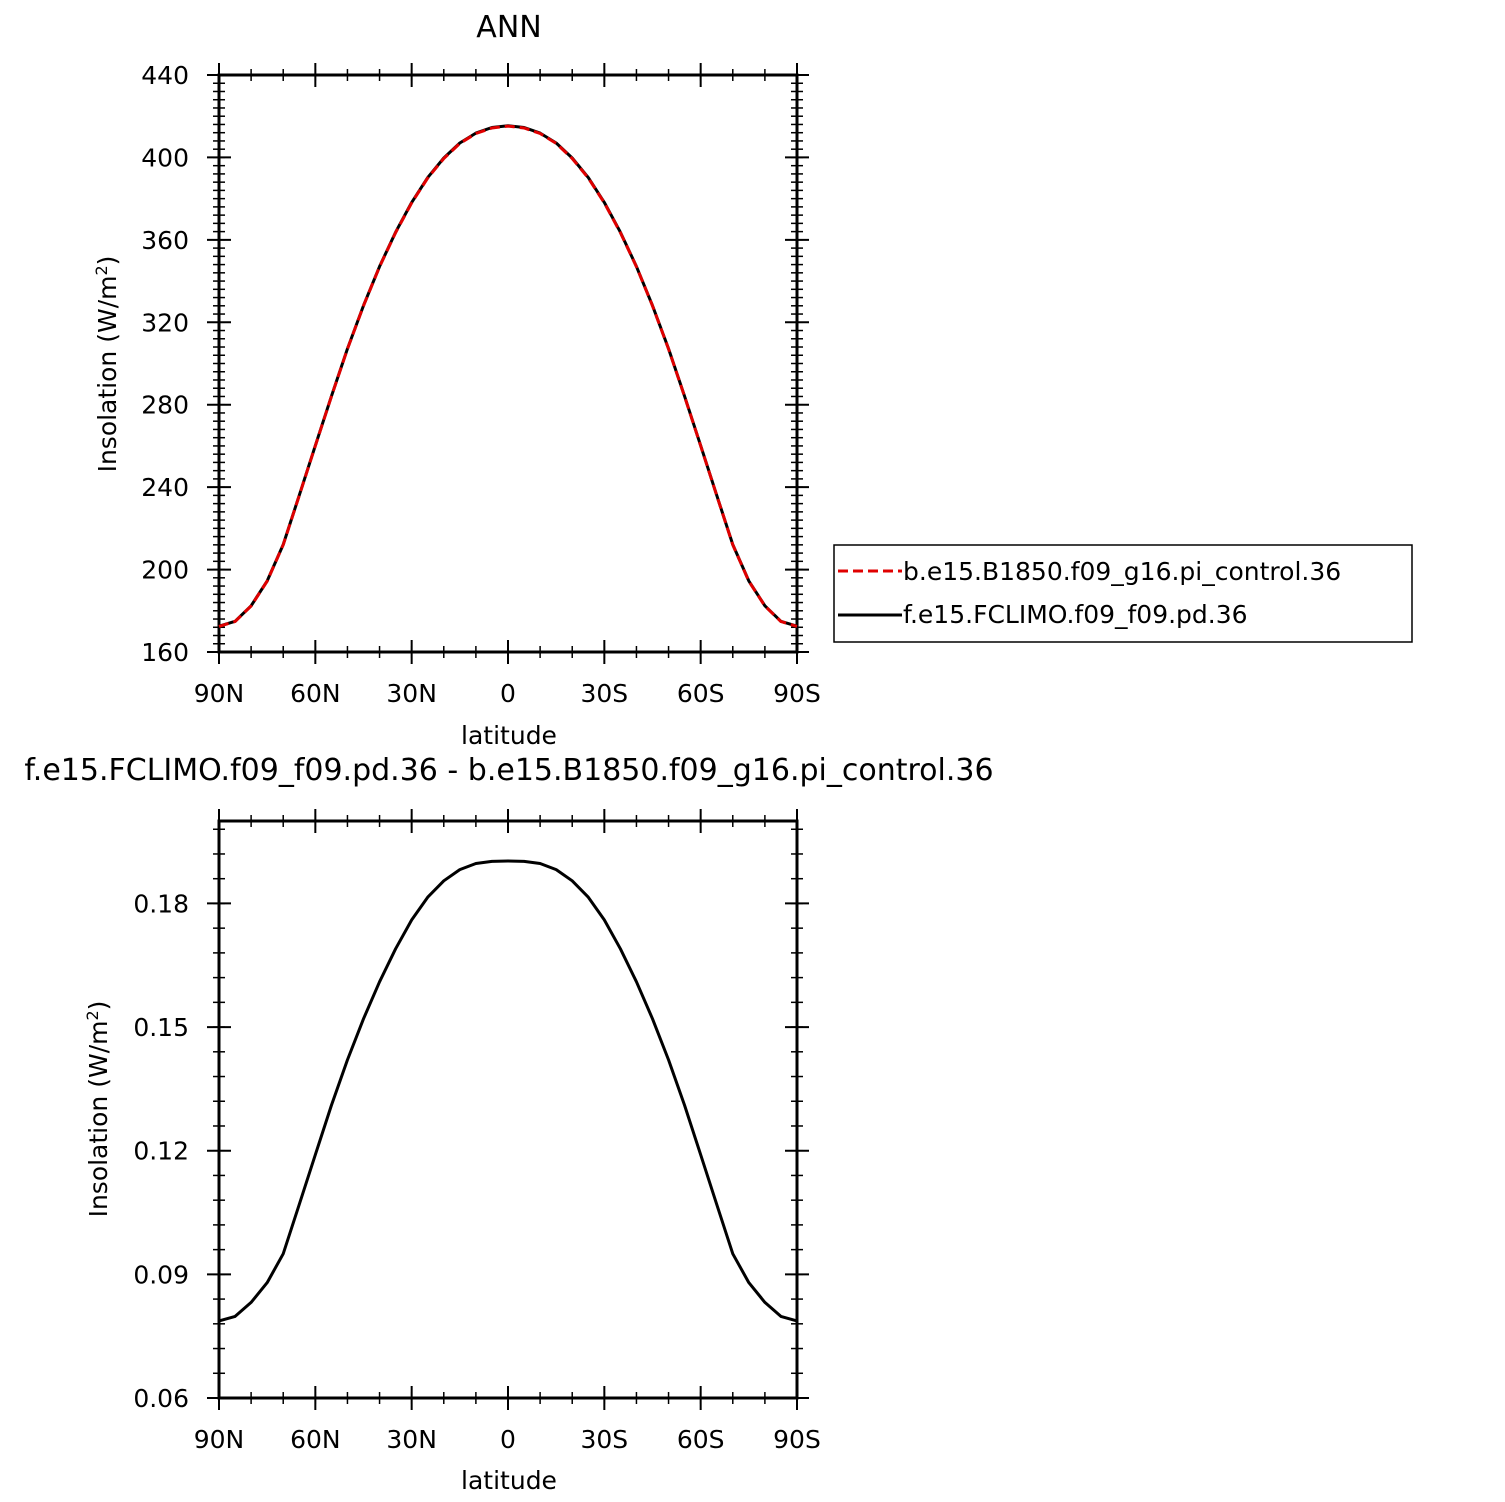 This screenshot has width=1505, height=1502. What do you see at coordinates (165, 487) in the screenshot?
I see `y-tick-label: 240` at bounding box center [165, 487].